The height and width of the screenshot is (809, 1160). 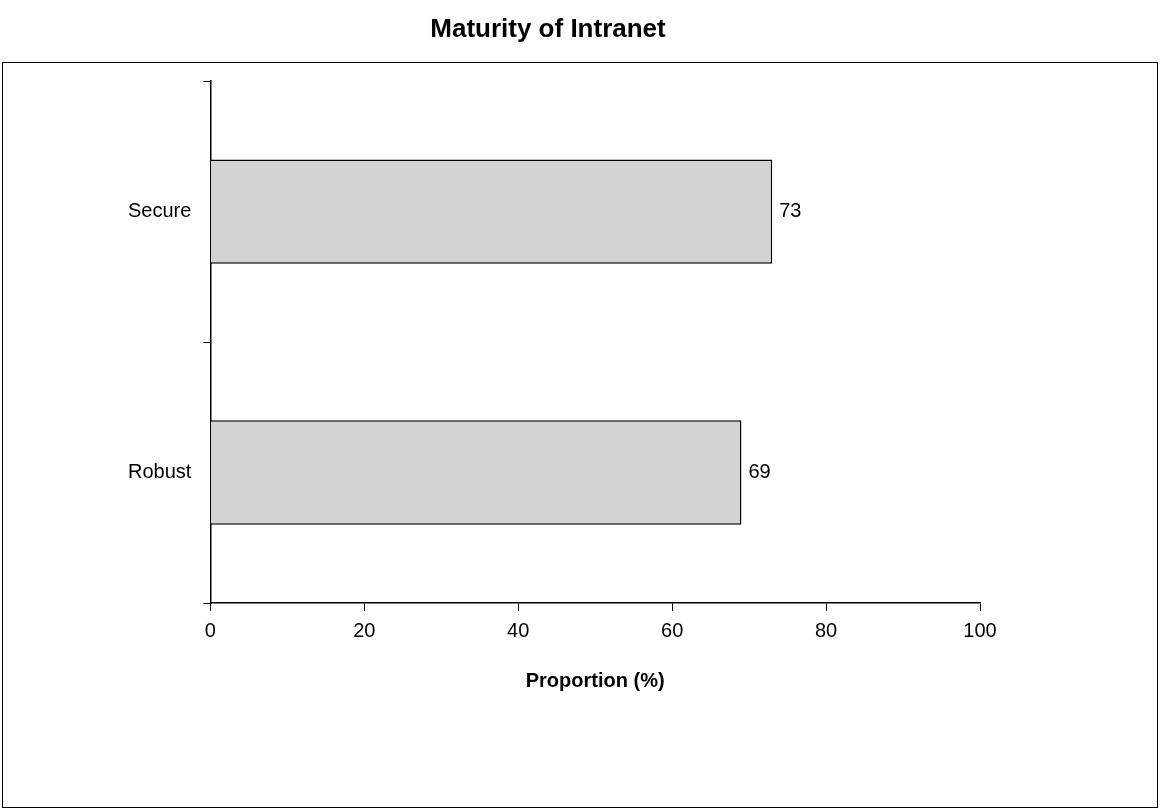 What do you see at coordinates (548, 27) in the screenshot?
I see `chart-title: Maturity of Intranet` at bounding box center [548, 27].